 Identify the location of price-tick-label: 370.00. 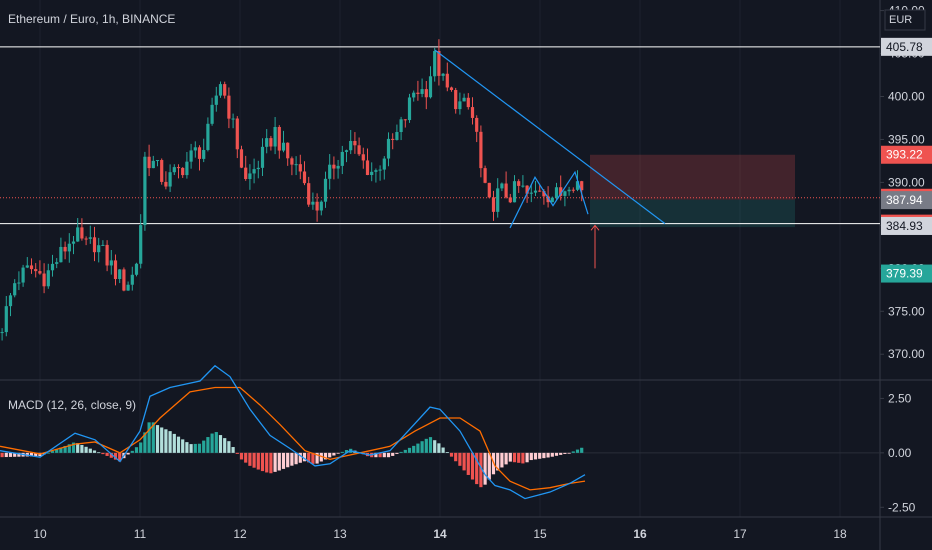
(906, 354).